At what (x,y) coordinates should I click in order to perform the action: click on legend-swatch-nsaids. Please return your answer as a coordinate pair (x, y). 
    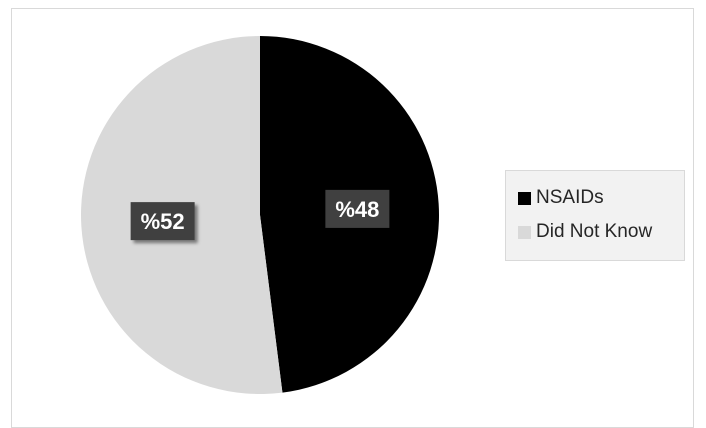
    Looking at the image, I should click on (524, 198).